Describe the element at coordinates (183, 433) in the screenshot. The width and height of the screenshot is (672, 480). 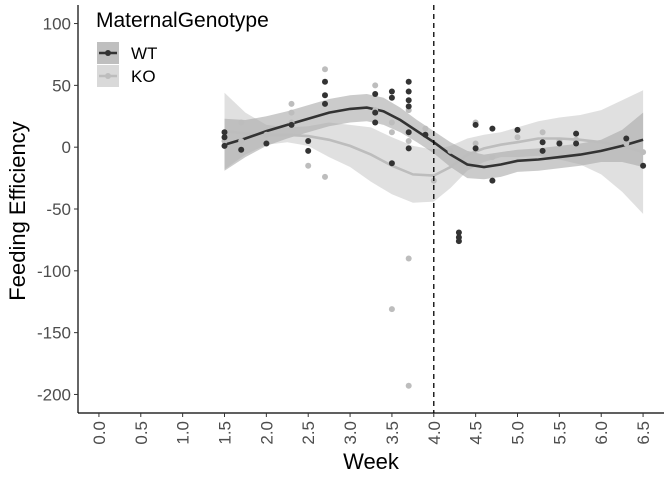
I see `x-tick-label: 1.0` at that location.